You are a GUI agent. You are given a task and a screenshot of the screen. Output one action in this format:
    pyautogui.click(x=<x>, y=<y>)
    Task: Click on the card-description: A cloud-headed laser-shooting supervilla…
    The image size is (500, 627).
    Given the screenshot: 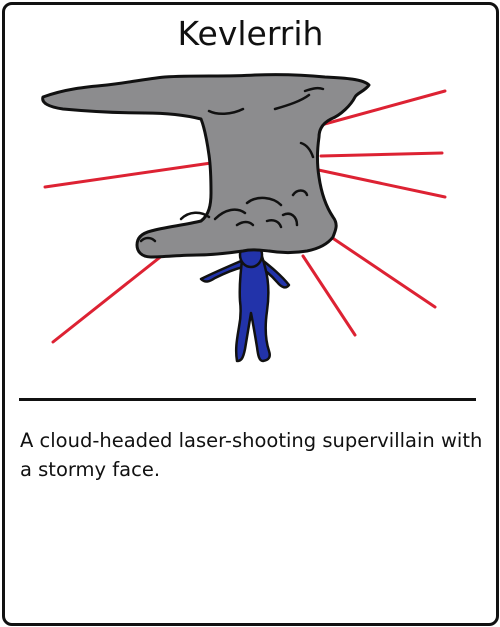 What is the action you would take?
    pyautogui.click(x=251, y=455)
    